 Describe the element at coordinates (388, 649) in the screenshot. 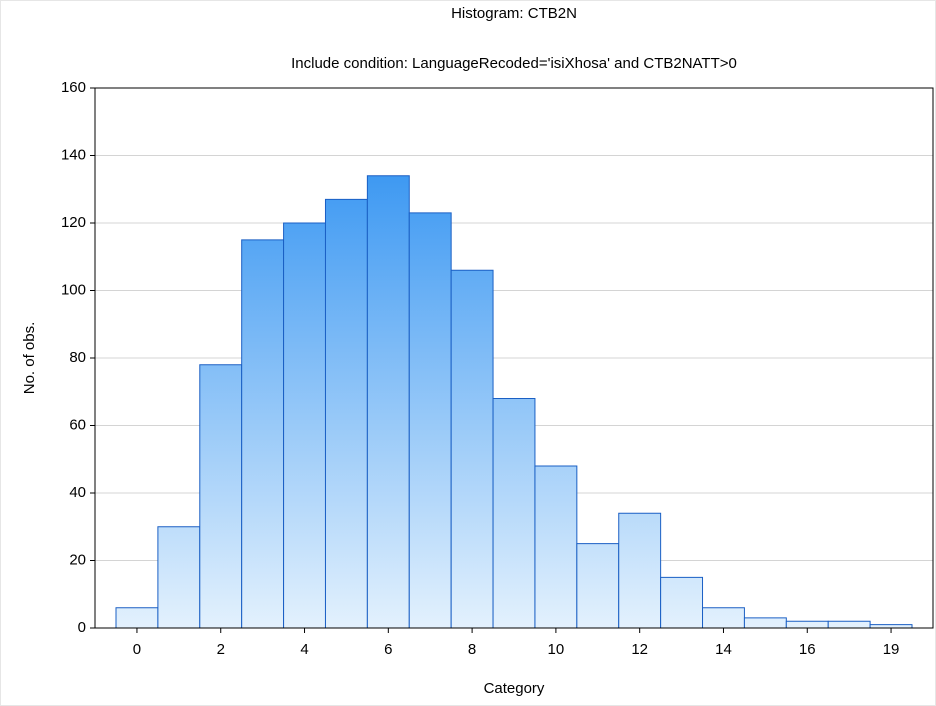

I see `x-tick-label: 6` at that location.